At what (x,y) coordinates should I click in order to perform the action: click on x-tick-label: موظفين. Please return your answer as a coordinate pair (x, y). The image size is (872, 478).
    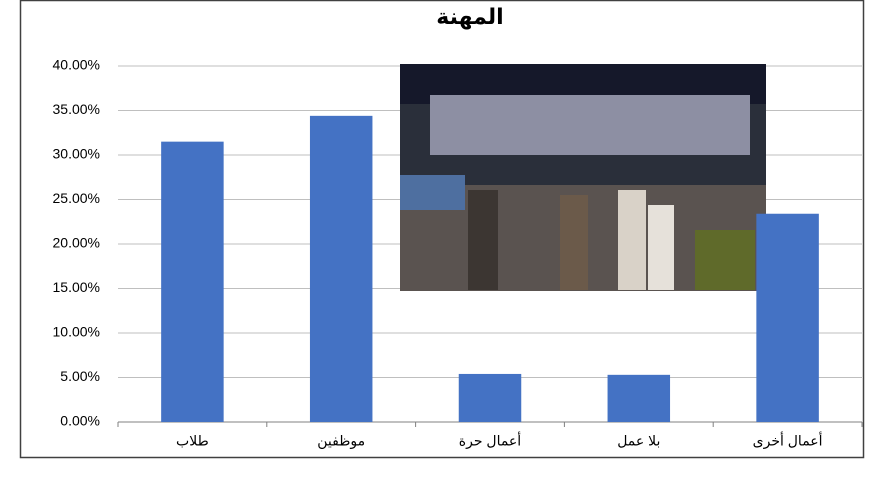
    Looking at the image, I should click on (341, 441).